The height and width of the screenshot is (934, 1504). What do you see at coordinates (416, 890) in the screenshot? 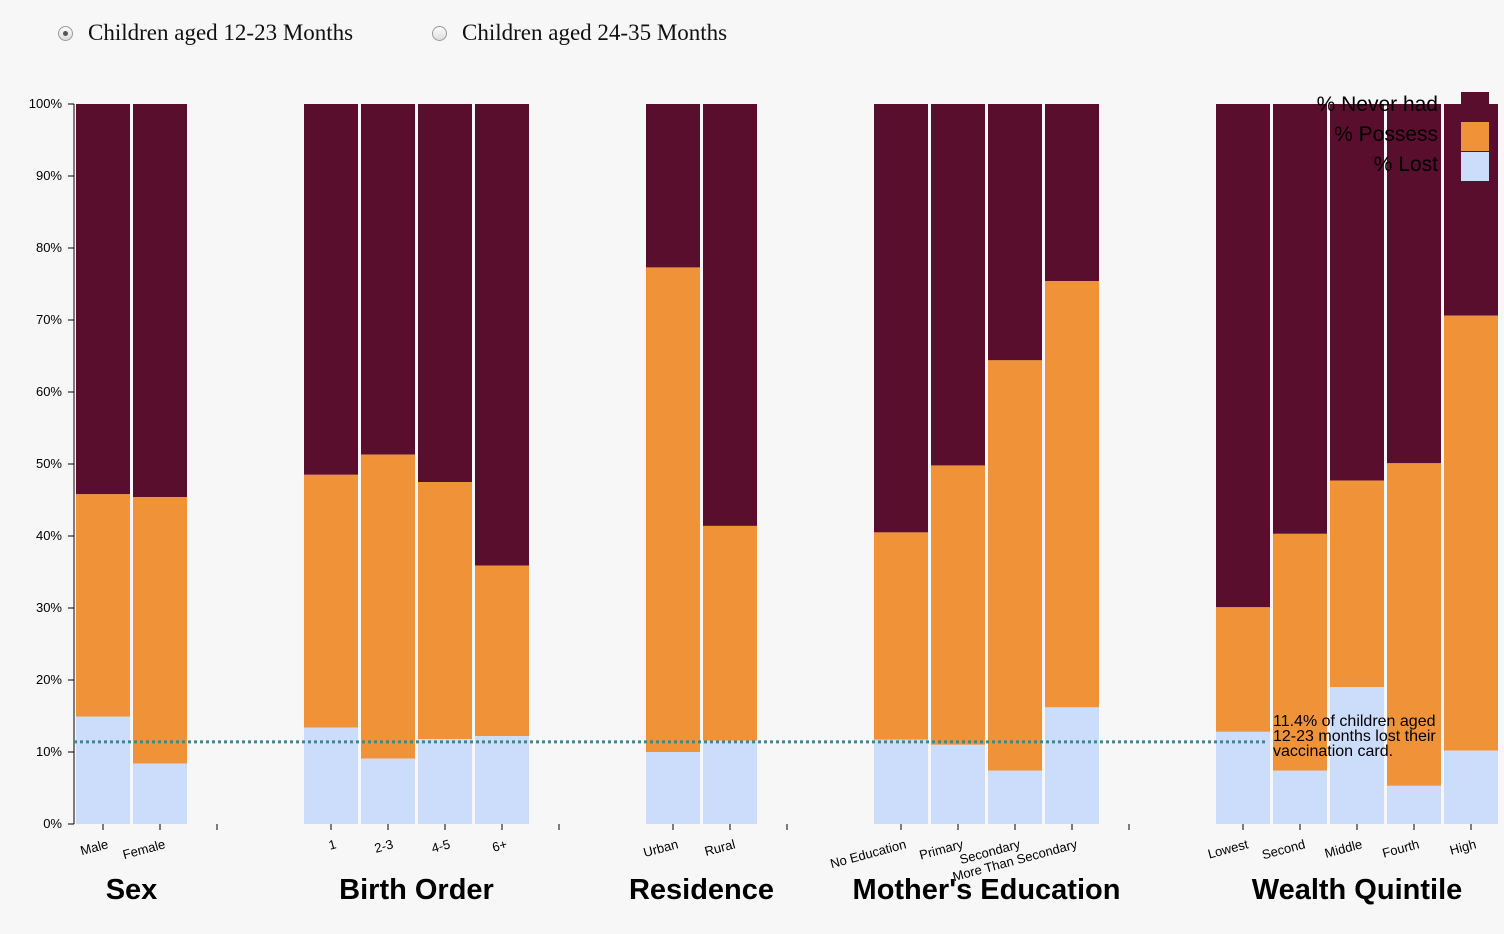
I see `group-title: Birth Order` at bounding box center [416, 890].